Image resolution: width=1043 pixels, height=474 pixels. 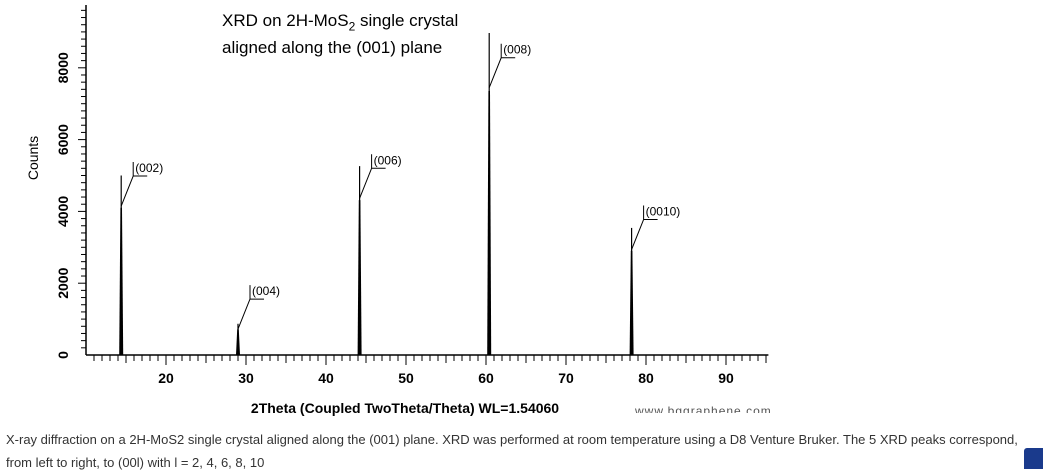 I want to click on x-tick-label: 20, so click(x=166, y=378).